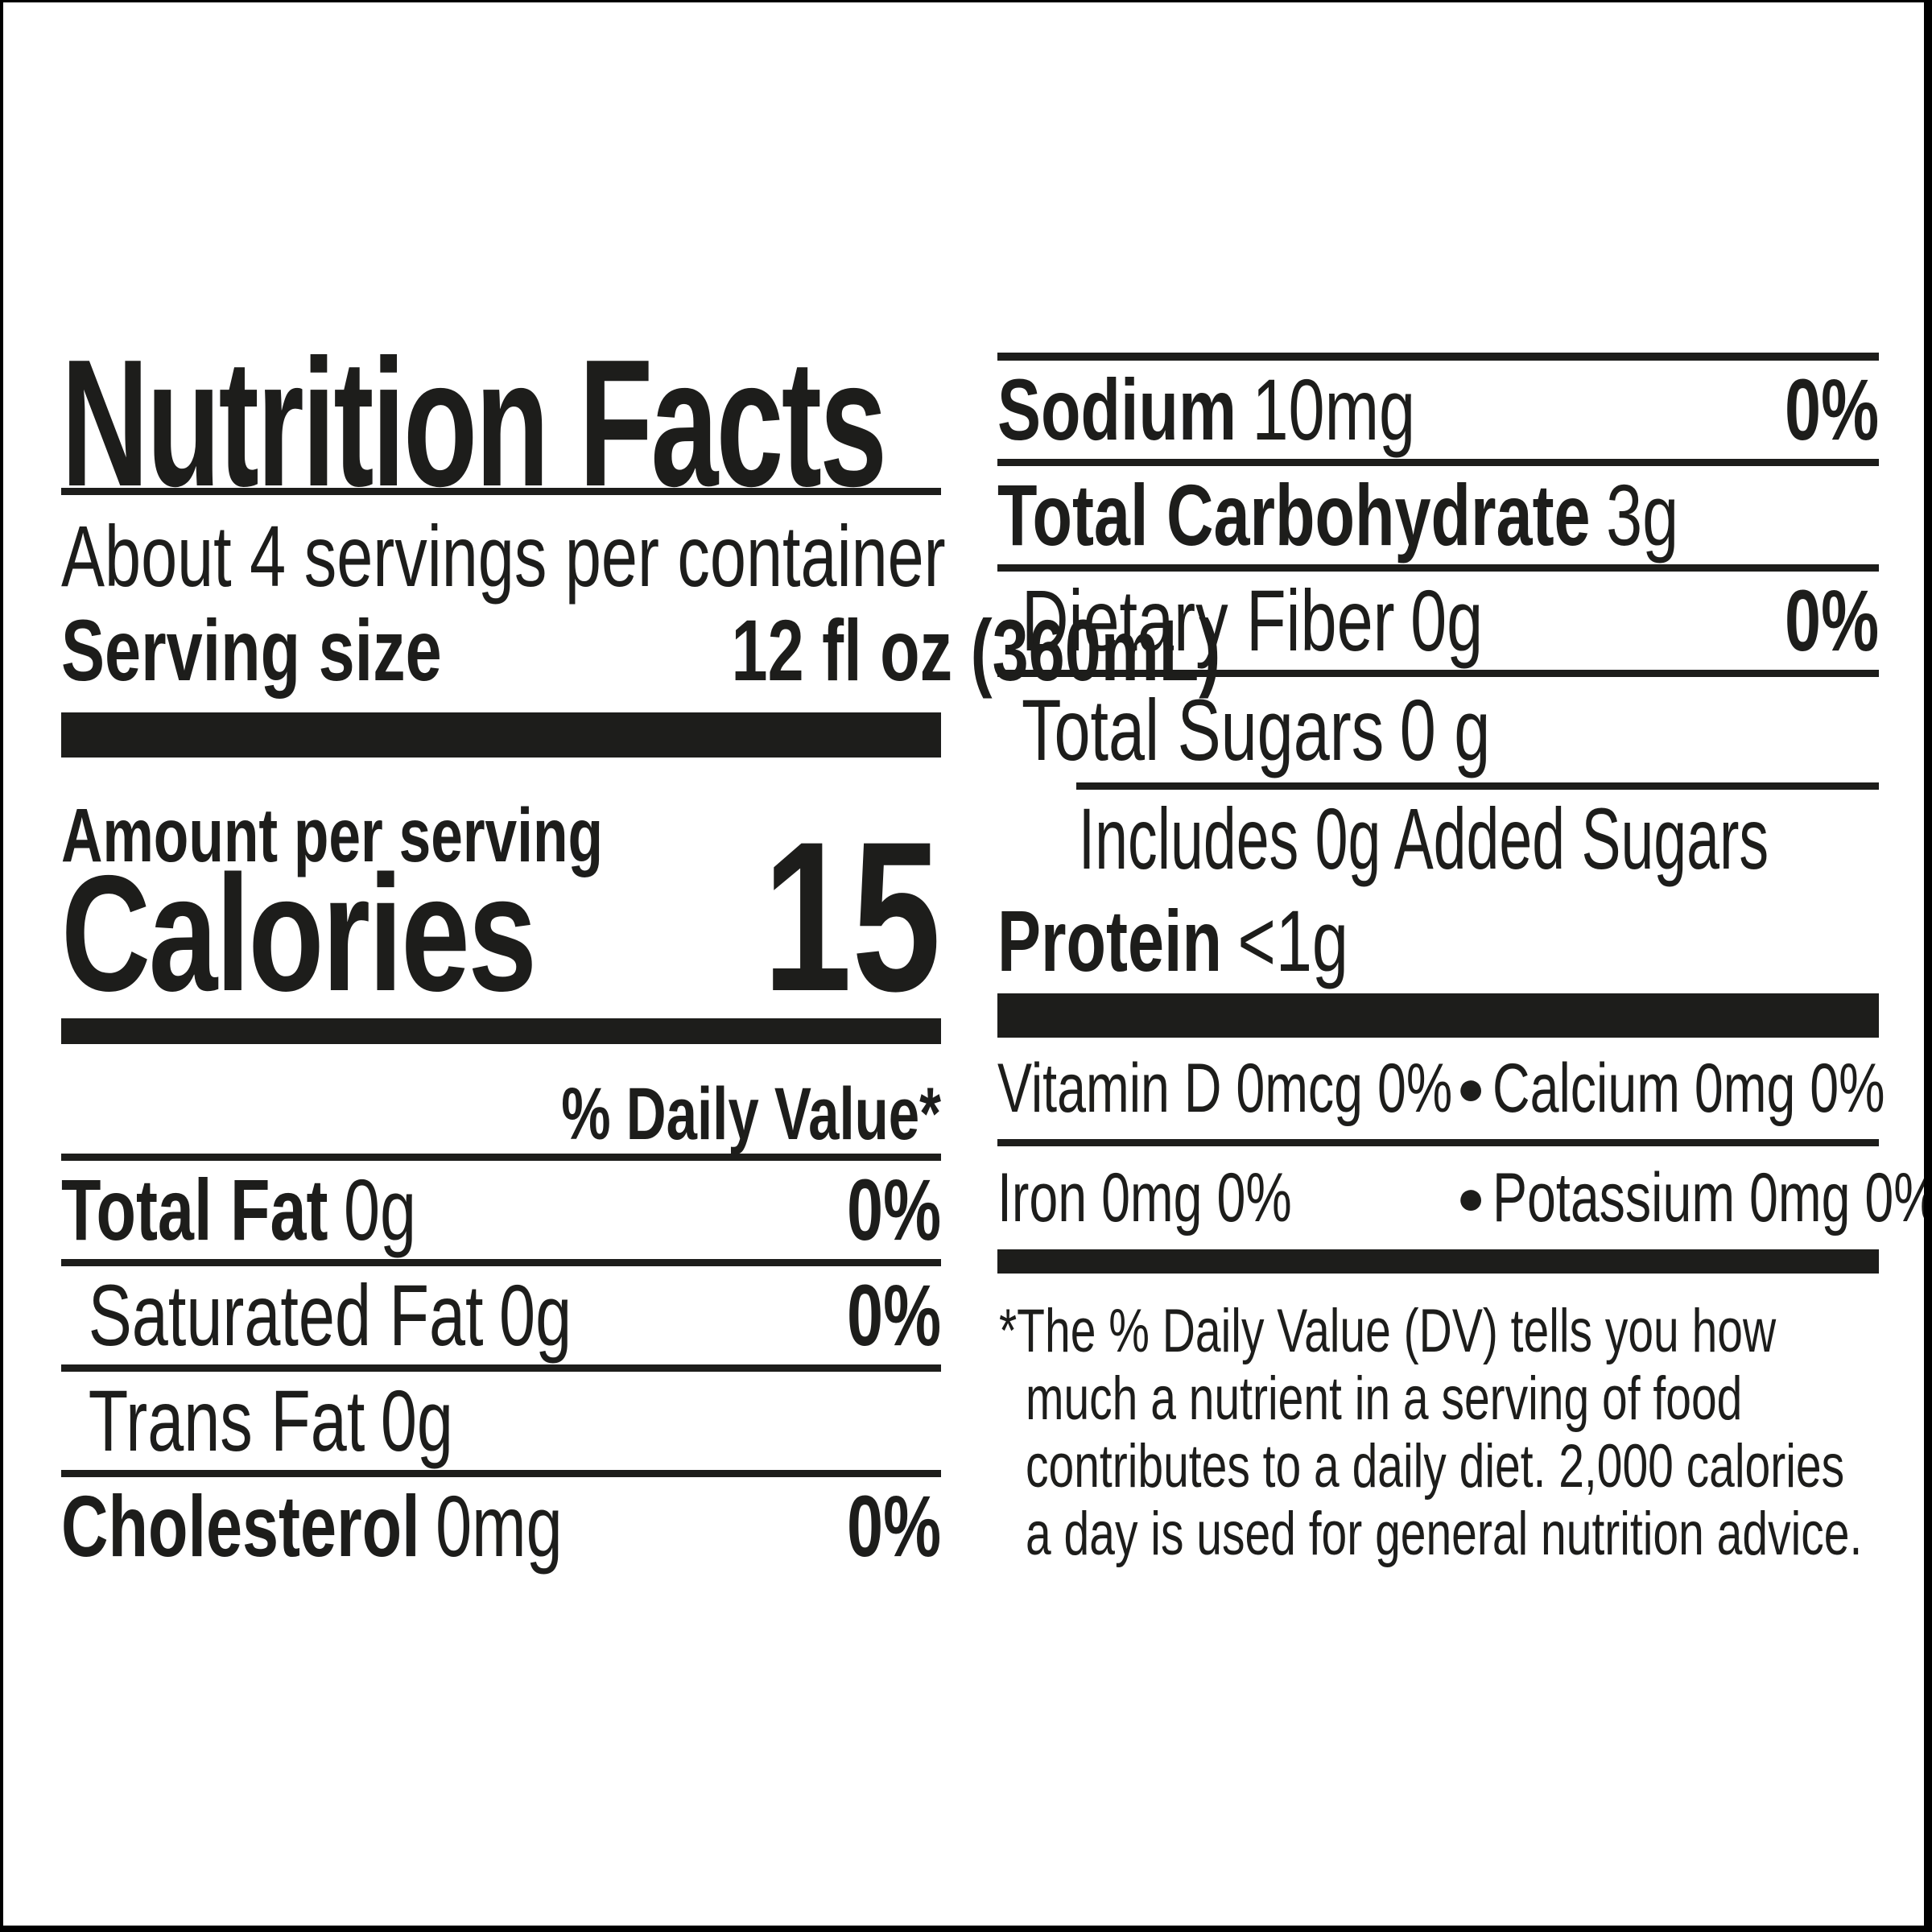 Image resolution: width=1932 pixels, height=1932 pixels. I want to click on sodium-amount: 10mg, so click(1334, 409).